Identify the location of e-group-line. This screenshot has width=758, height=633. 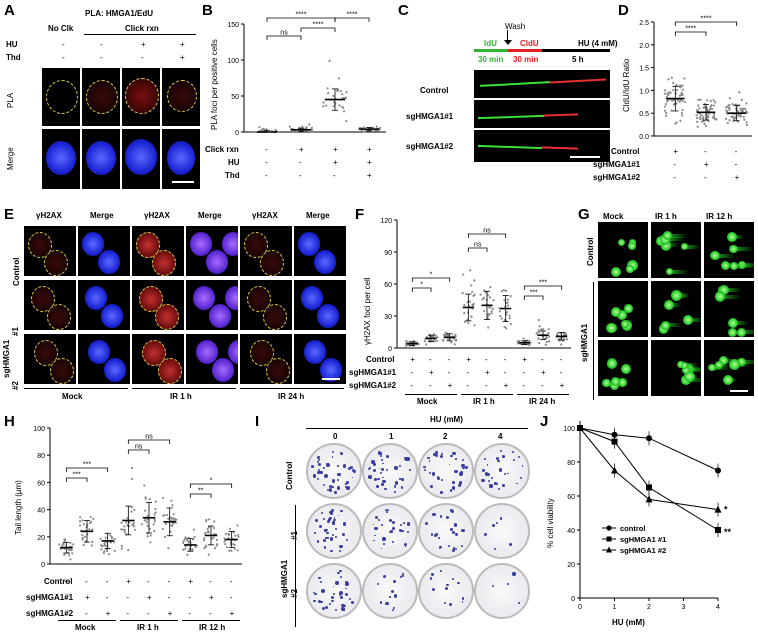
(184, 388).